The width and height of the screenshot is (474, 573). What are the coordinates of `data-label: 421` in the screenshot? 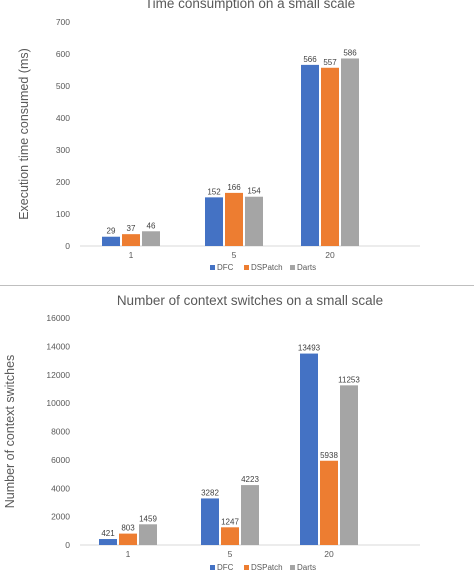 It's located at (108, 533).